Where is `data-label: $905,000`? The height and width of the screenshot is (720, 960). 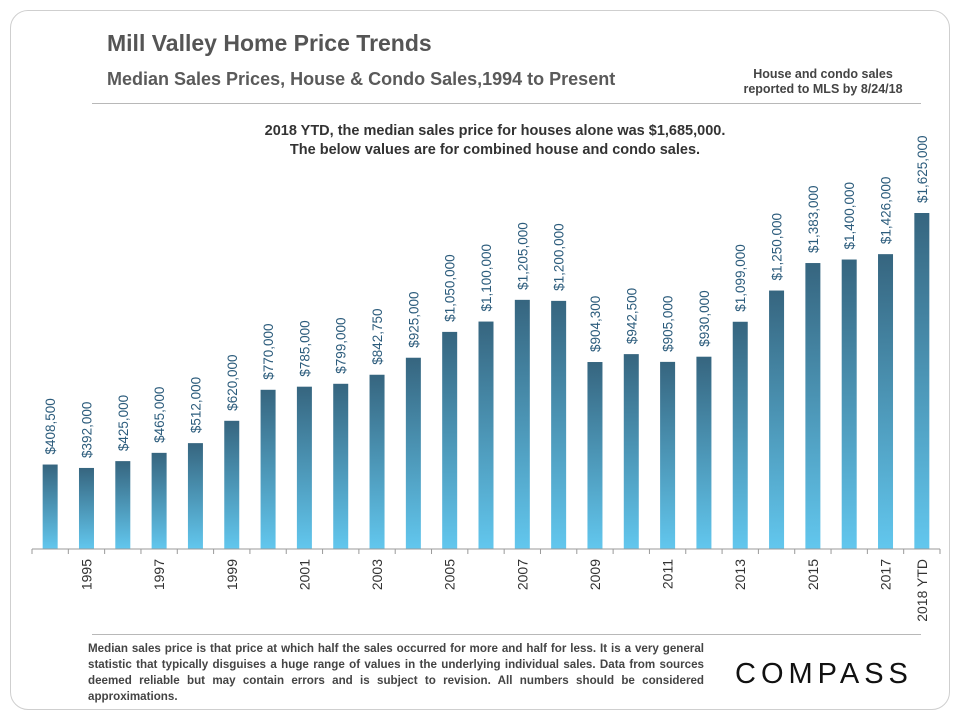
data-label: $905,000 is located at coordinates (668, 324).